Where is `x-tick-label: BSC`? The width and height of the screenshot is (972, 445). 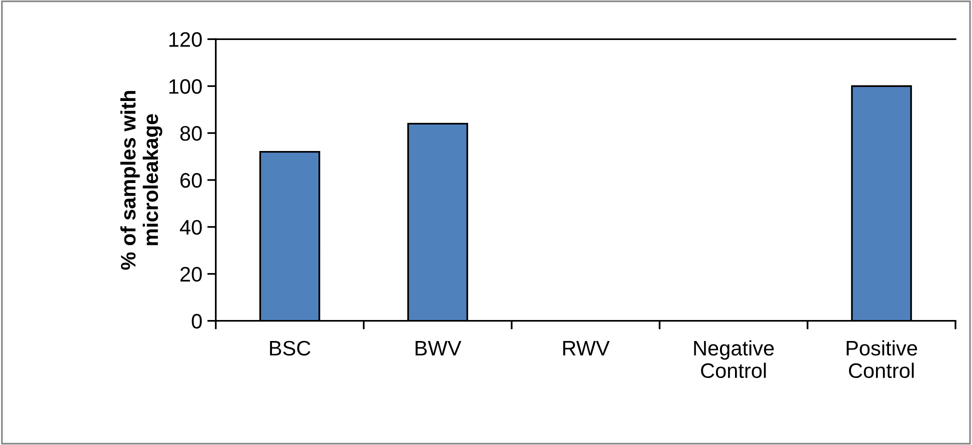
x-tick-label: BSC is located at coordinates (290, 348).